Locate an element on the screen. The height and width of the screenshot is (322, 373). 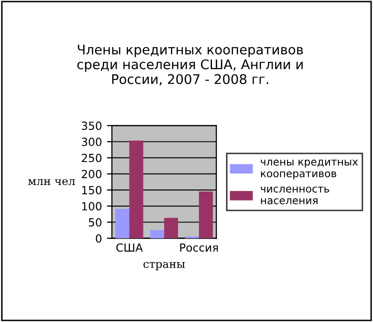
y-axis-title: млн чел is located at coordinates (52, 182).